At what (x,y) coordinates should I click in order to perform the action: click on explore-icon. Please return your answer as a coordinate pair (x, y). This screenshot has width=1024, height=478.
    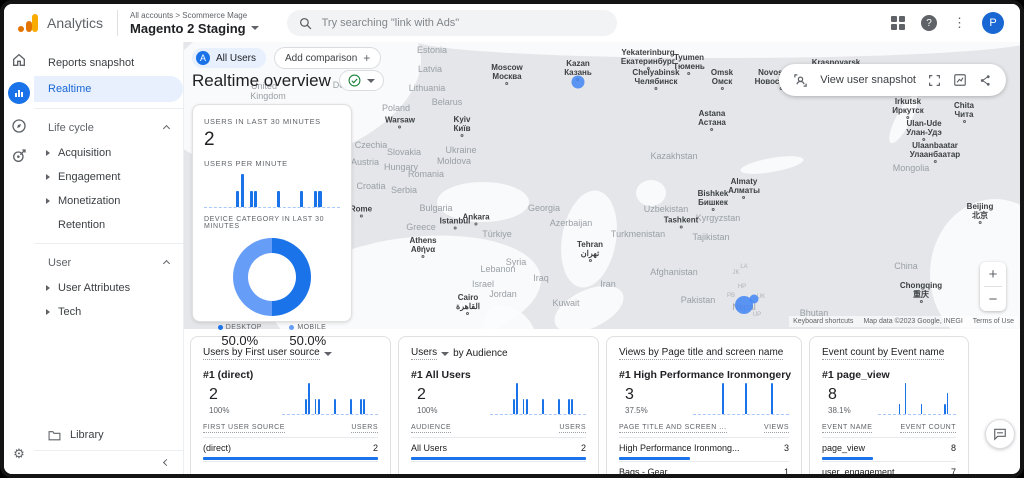
    Looking at the image, I should click on (19, 126).